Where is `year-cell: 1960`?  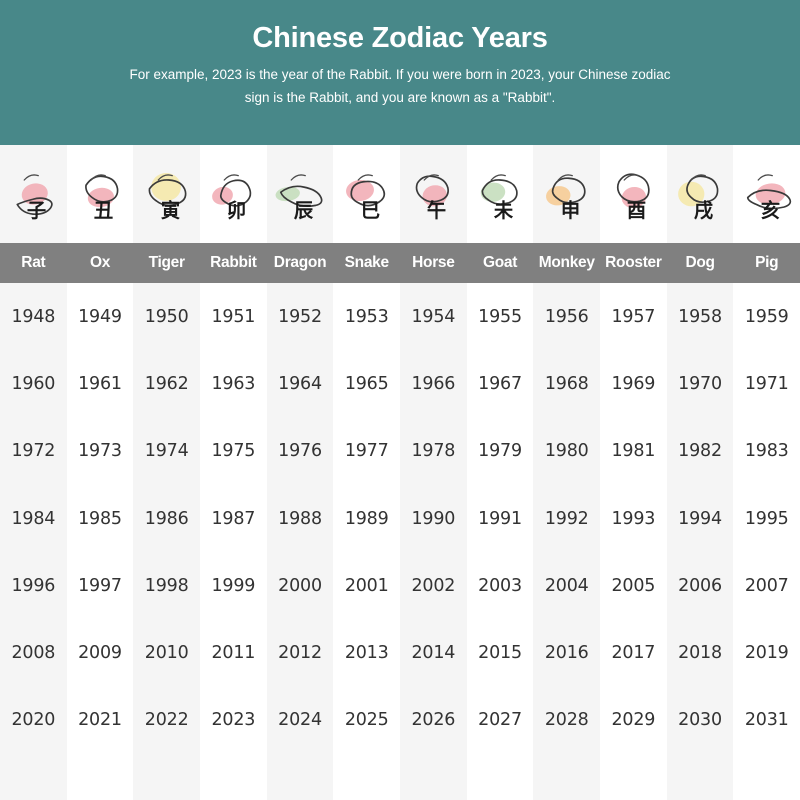 year-cell: 1960 is located at coordinates (33, 383).